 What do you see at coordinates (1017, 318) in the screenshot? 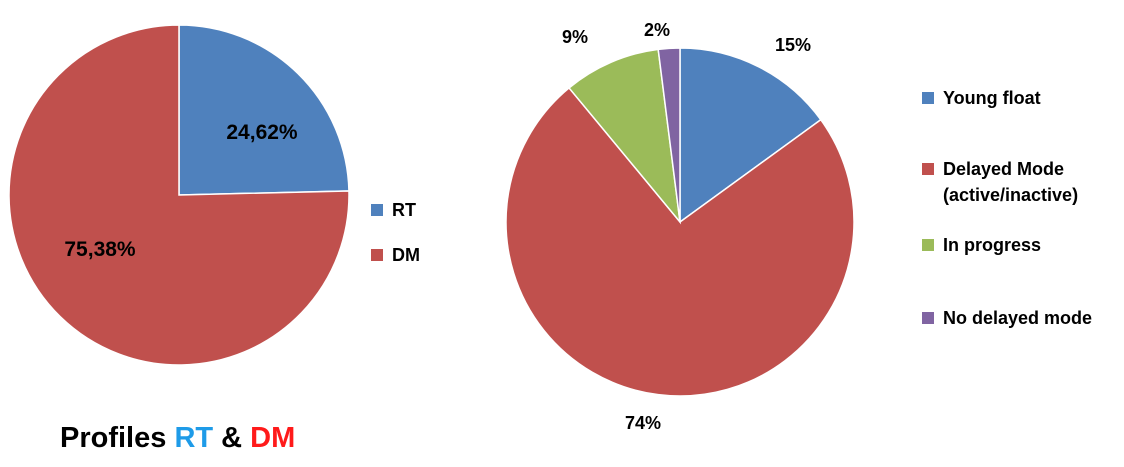
I see `legend-label-no-delayed-mode: No delayed mode` at bounding box center [1017, 318].